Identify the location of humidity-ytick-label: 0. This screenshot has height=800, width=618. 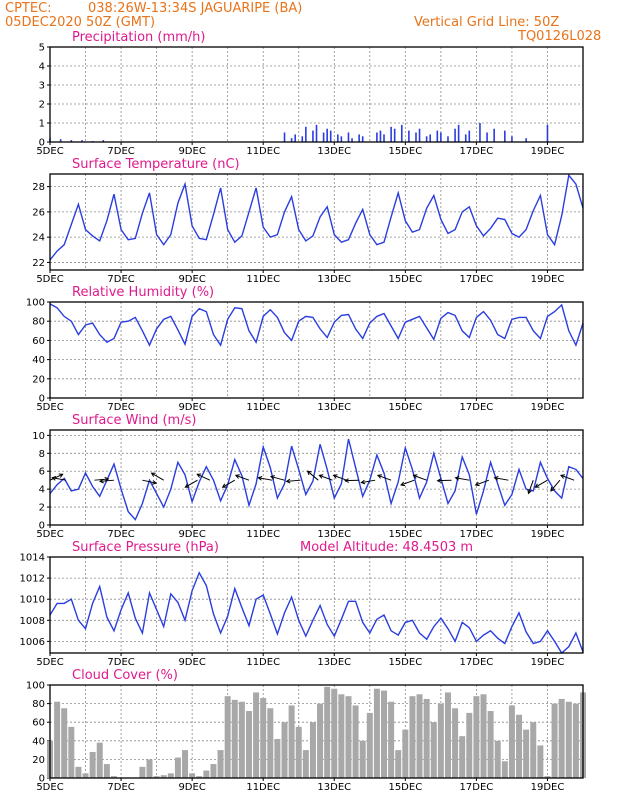
(42, 399).